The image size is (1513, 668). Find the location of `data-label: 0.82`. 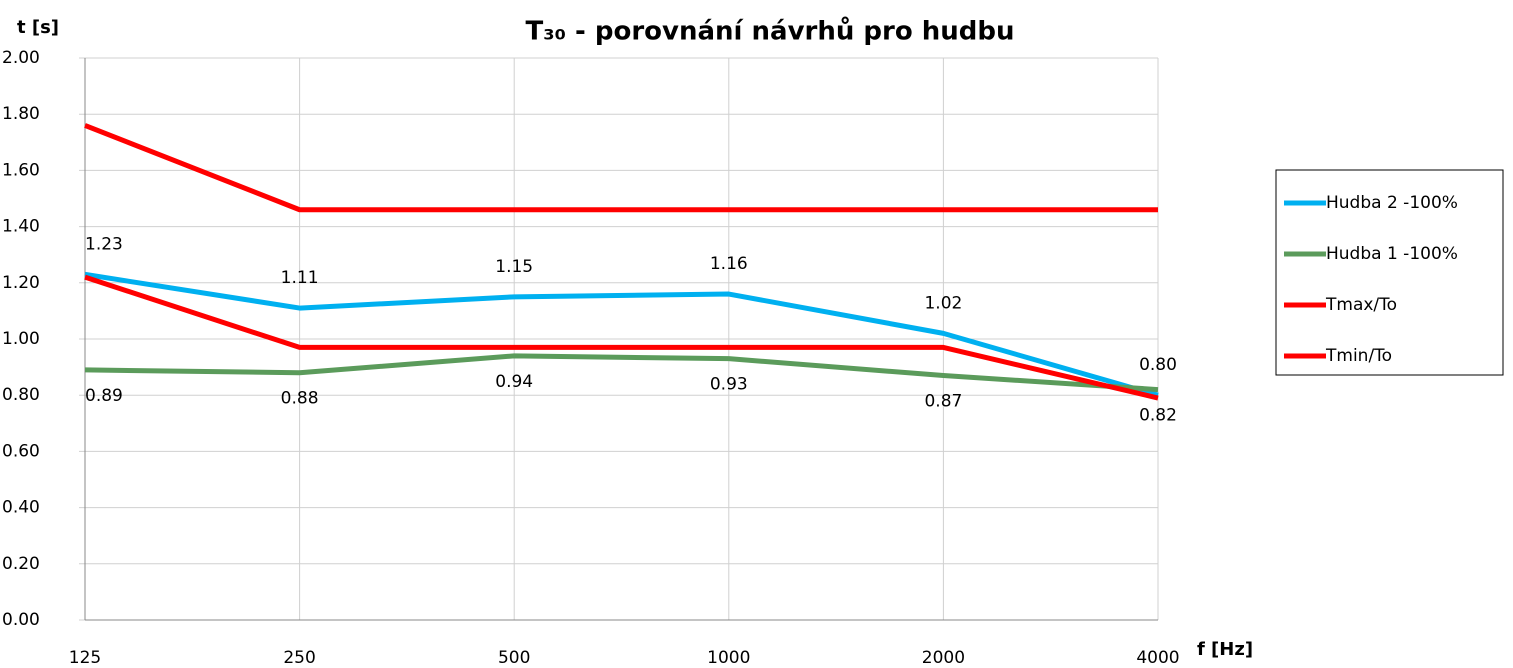

data-label: 0.82 is located at coordinates (1158, 416).